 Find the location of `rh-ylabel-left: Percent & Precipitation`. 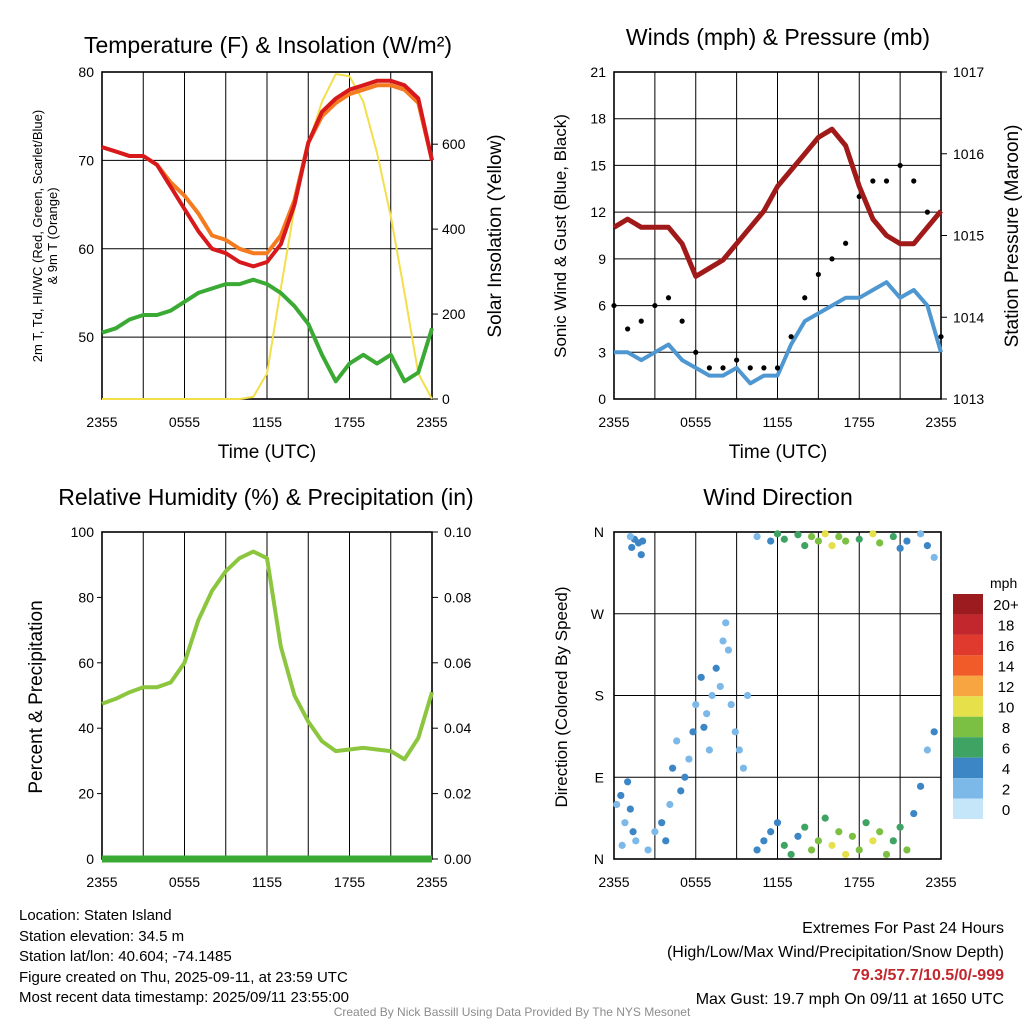

rh-ylabel-left: Percent & Precipitation is located at coordinates (36, 696).